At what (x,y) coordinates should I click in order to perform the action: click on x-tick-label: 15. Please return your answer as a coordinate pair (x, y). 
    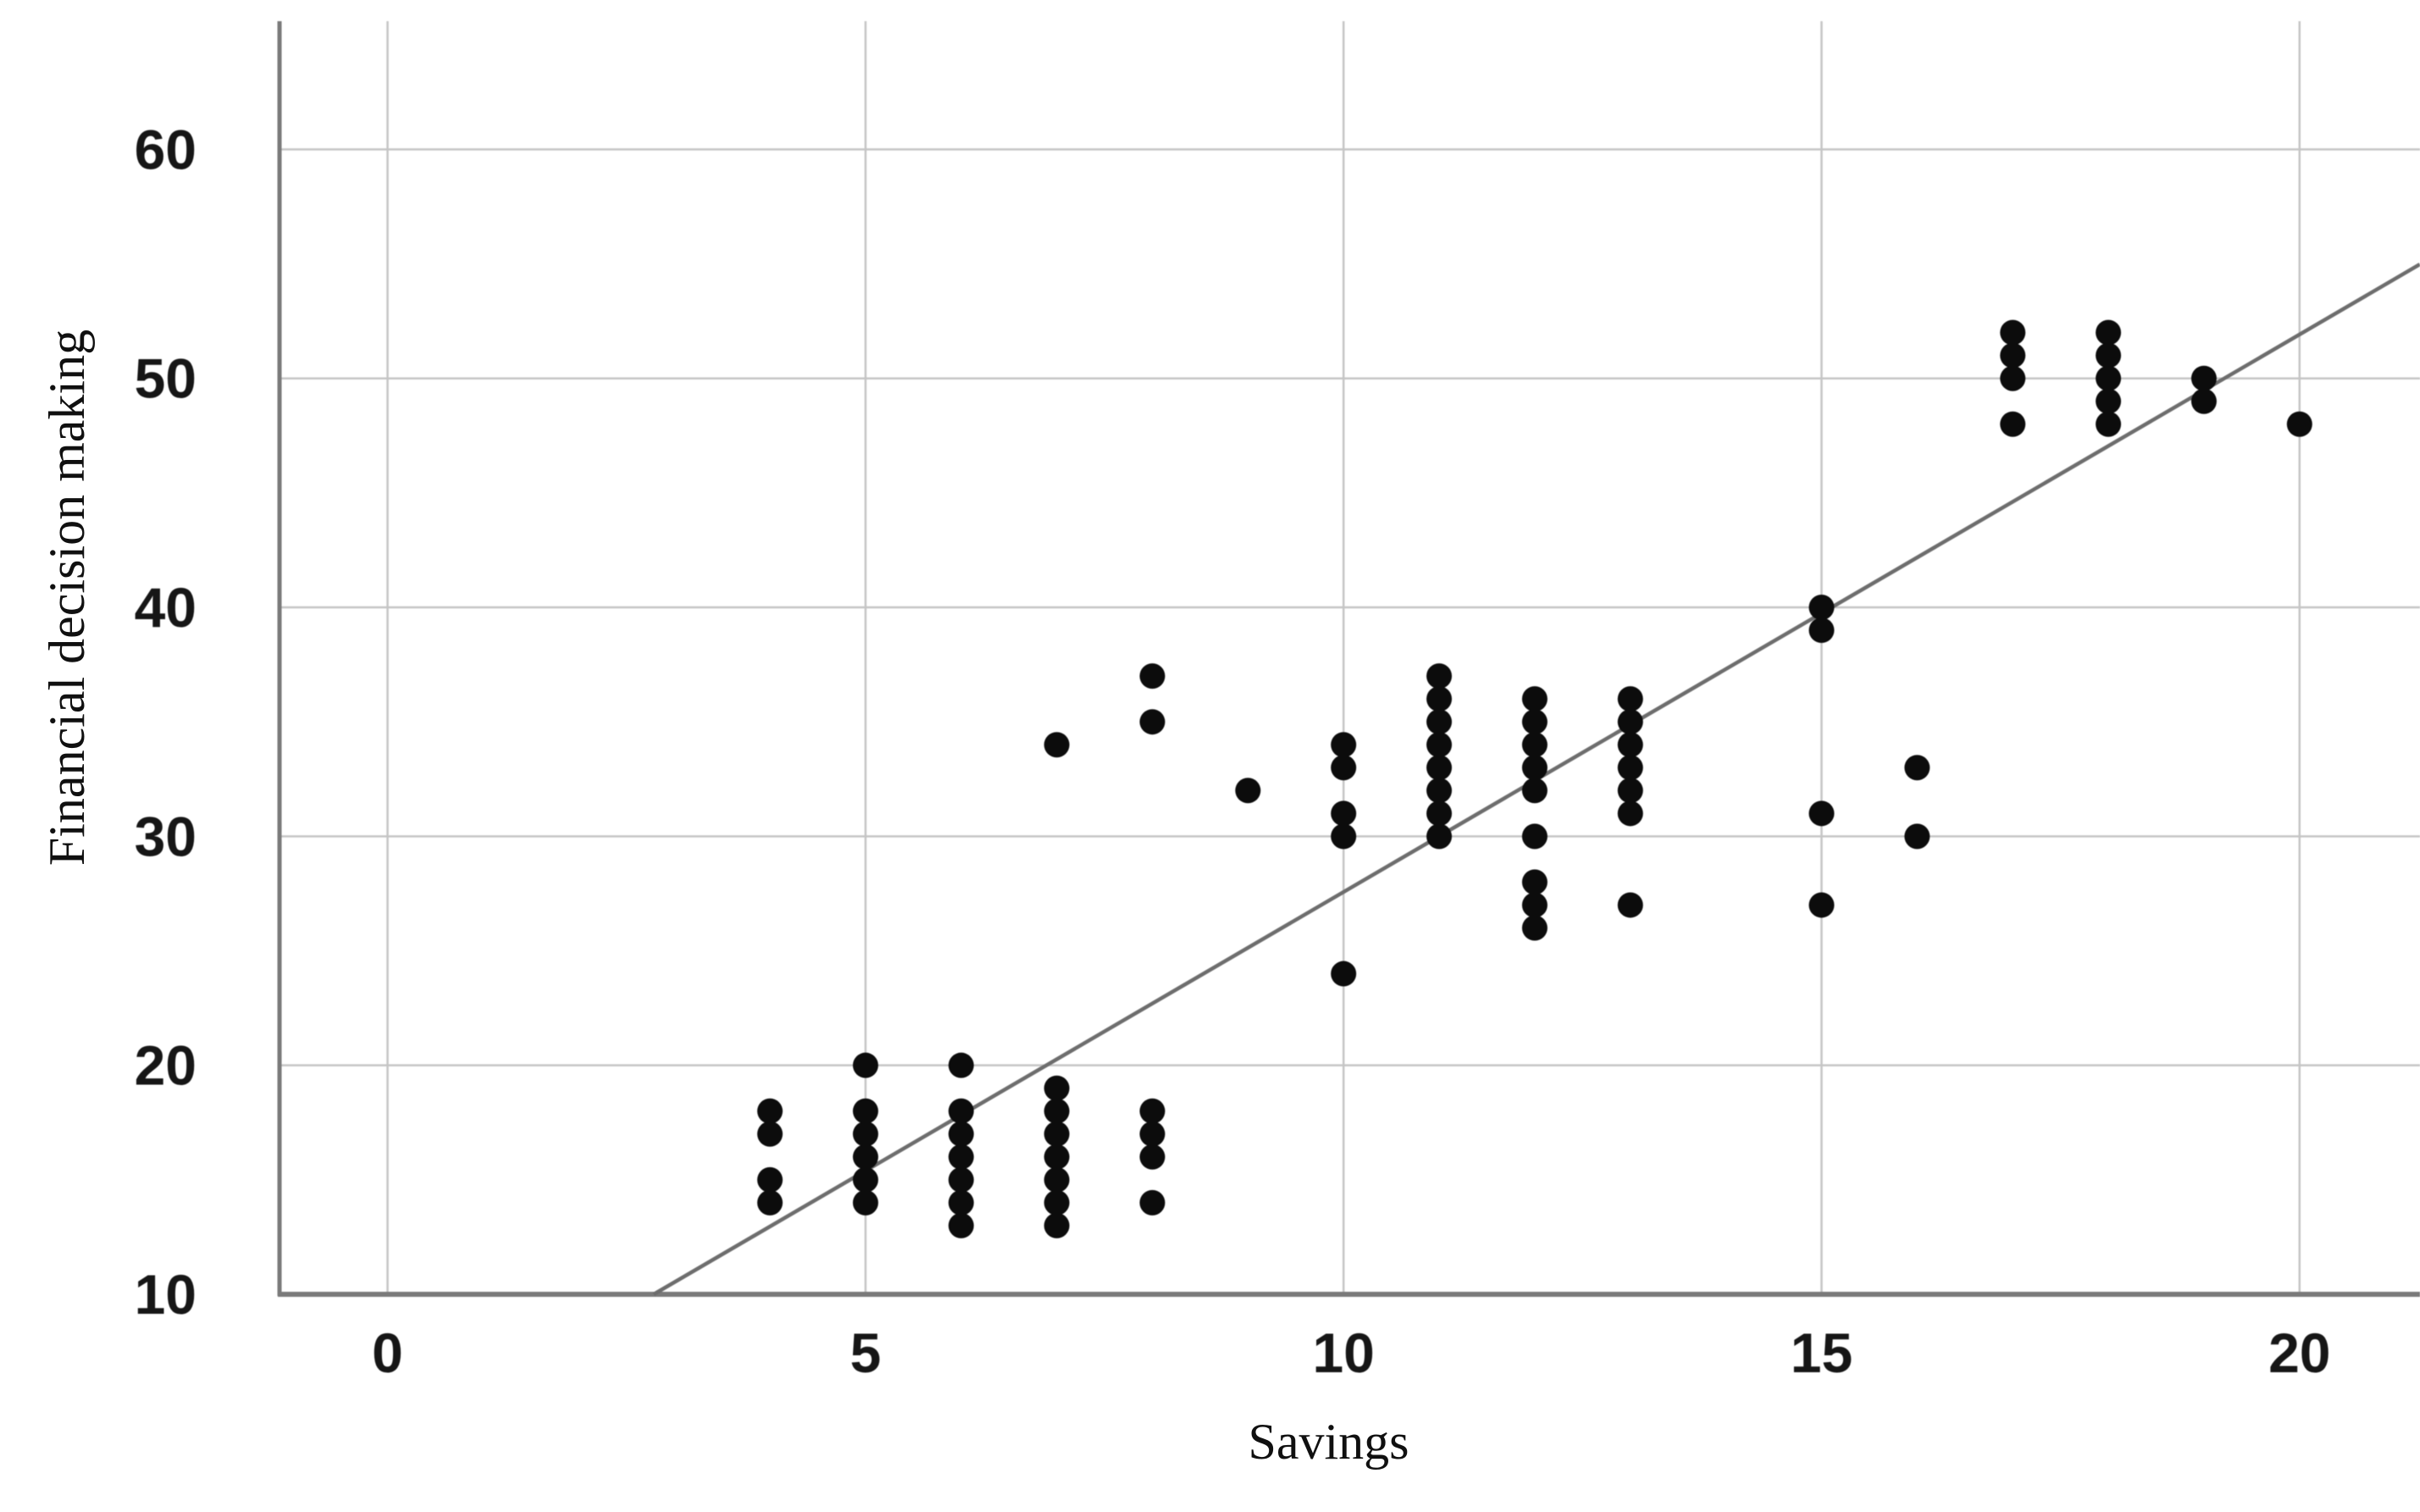
    Looking at the image, I should click on (1822, 1352).